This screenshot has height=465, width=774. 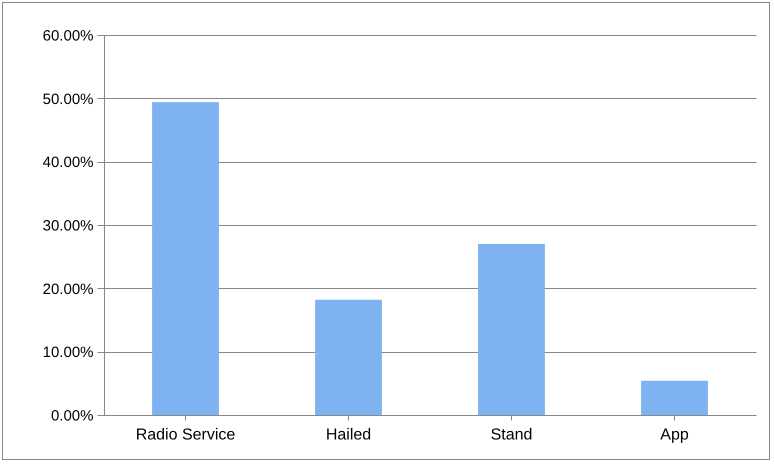 What do you see at coordinates (68, 226) in the screenshot?
I see `y-tick-label: 30.00%` at bounding box center [68, 226].